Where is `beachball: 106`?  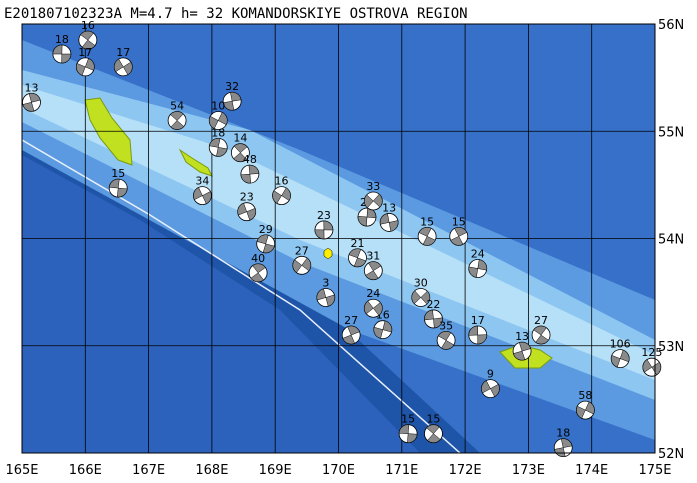
beachball: 106 is located at coordinates (620, 353).